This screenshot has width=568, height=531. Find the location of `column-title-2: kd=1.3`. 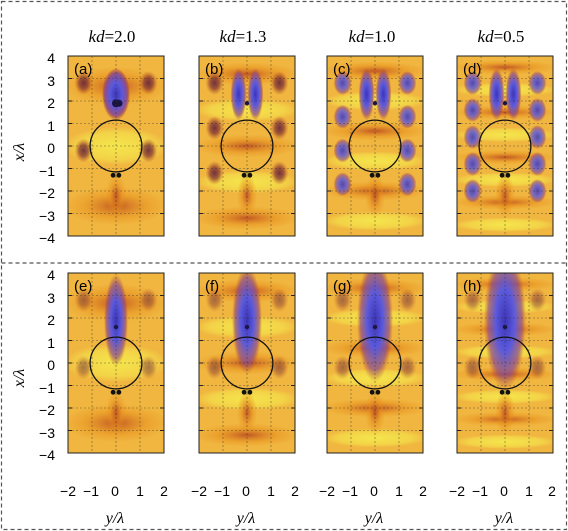

column-title-2: kd=1.3 is located at coordinates (243, 36).